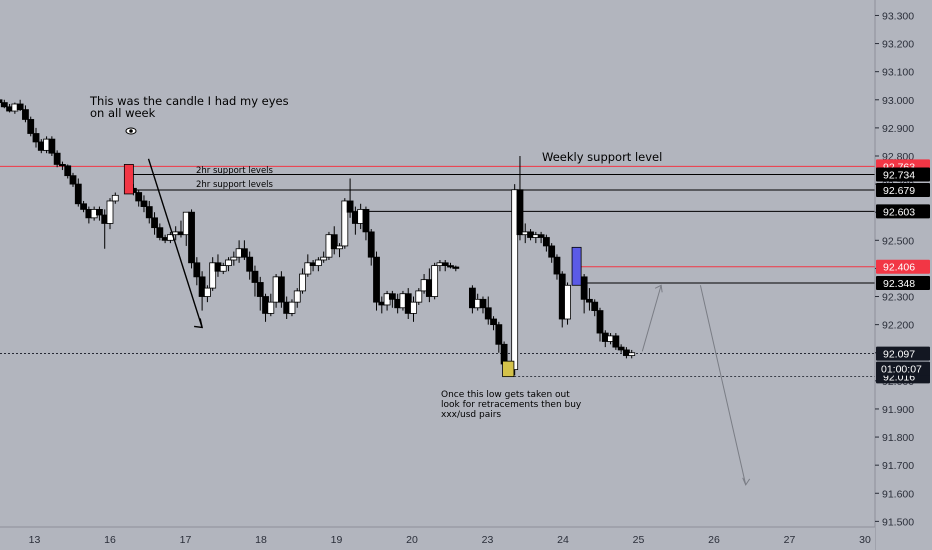 The width and height of the screenshot is (932, 550). I want to click on countdown-box, so click(903, 368).